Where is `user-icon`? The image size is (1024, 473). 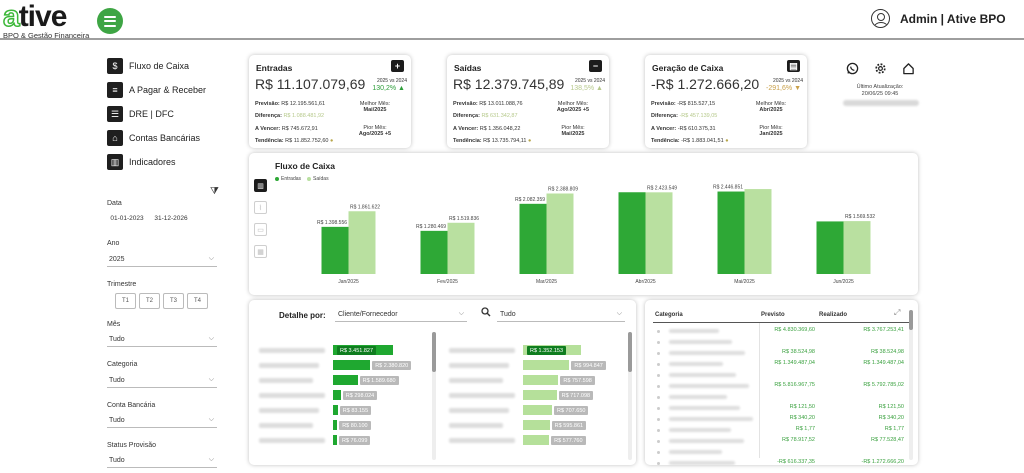 user-icon is located at coordinates (880, 18).